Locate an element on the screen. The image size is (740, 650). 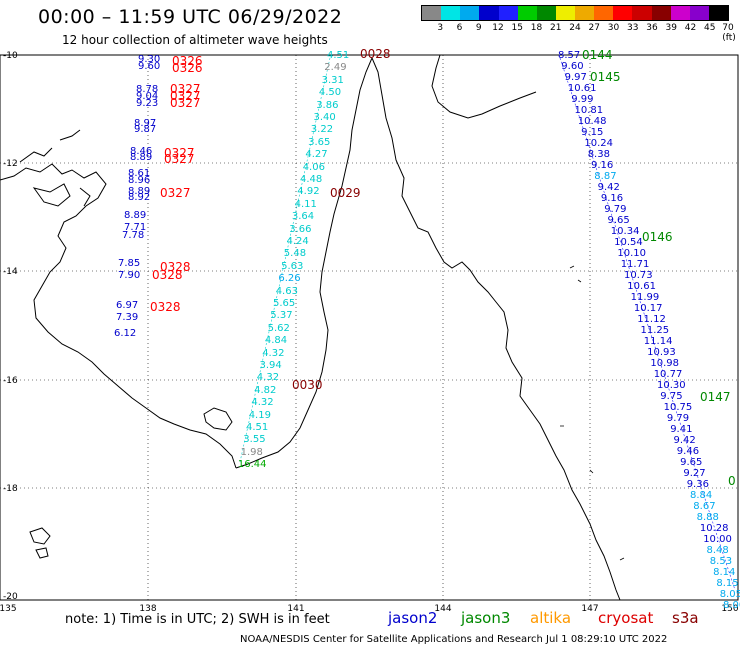
swh-value: 10.28 is located at coordinates (714, 528).